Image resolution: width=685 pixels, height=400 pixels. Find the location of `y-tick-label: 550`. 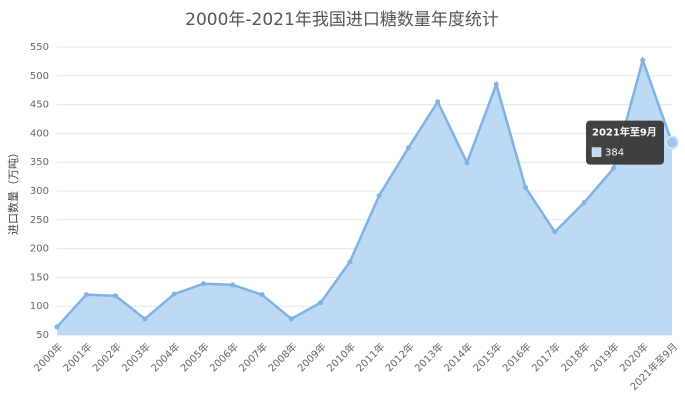

y-tick-label: 550 is located at coordinates (39, 47).